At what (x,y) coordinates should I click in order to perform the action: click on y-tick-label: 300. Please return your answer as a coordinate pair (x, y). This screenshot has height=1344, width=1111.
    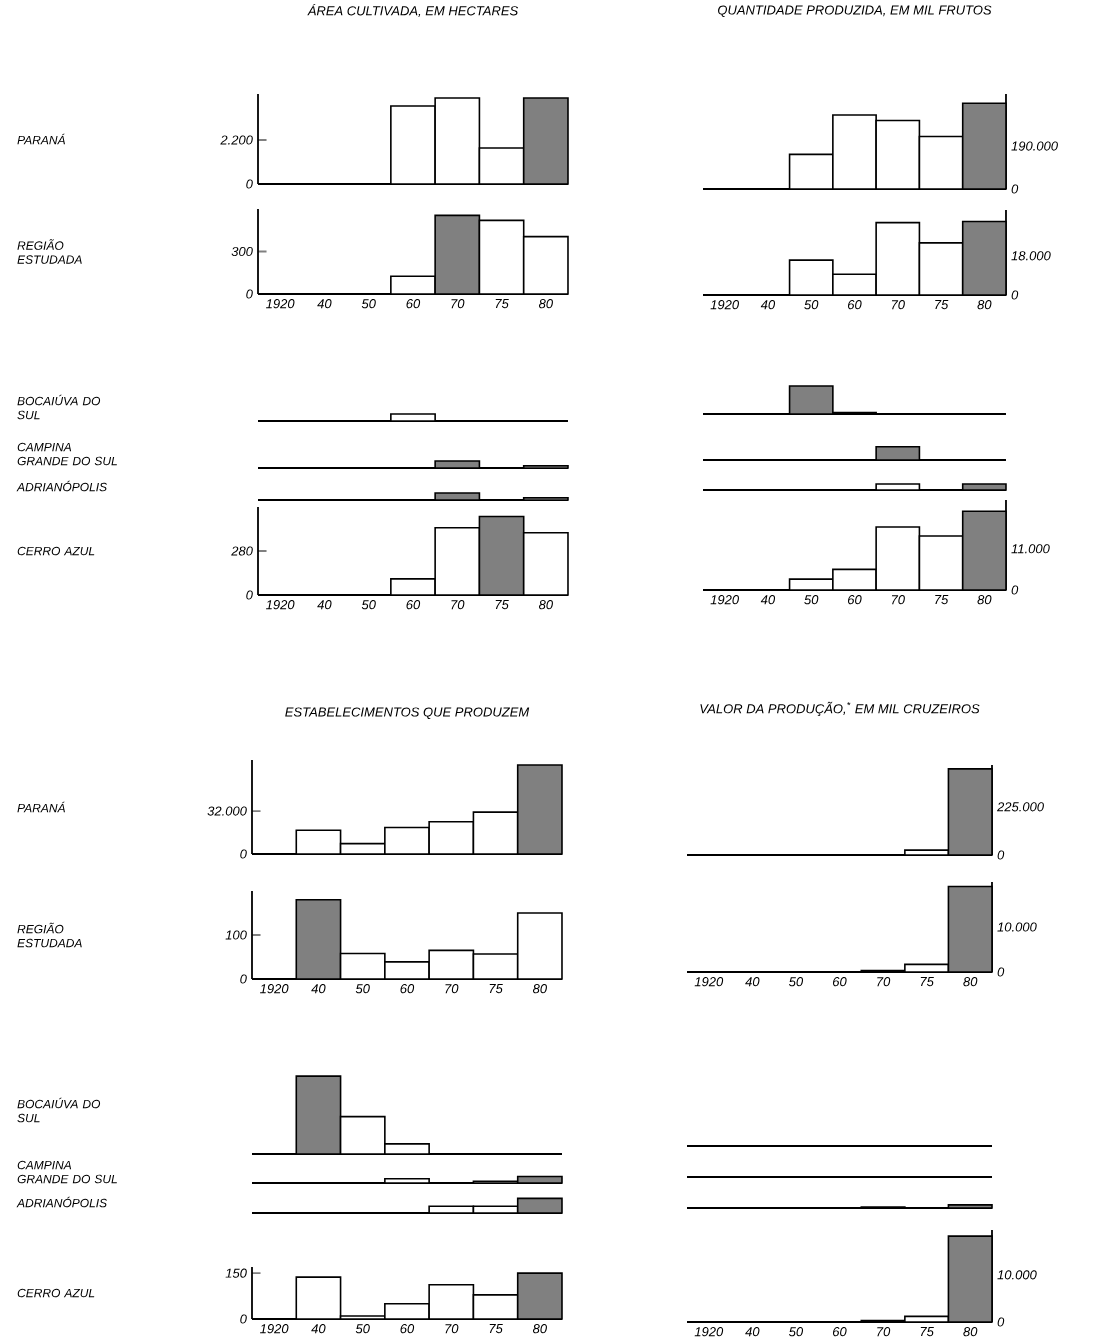
    Looking at the image, I should click on (242, 251).